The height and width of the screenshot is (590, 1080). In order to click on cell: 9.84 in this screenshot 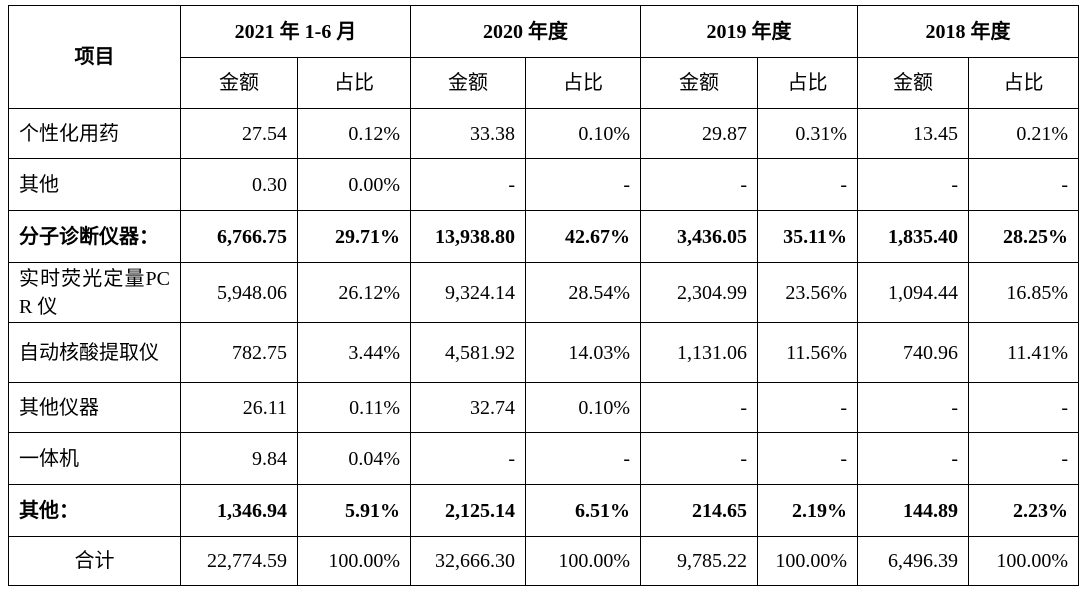, I will do `click(239, 458)`.